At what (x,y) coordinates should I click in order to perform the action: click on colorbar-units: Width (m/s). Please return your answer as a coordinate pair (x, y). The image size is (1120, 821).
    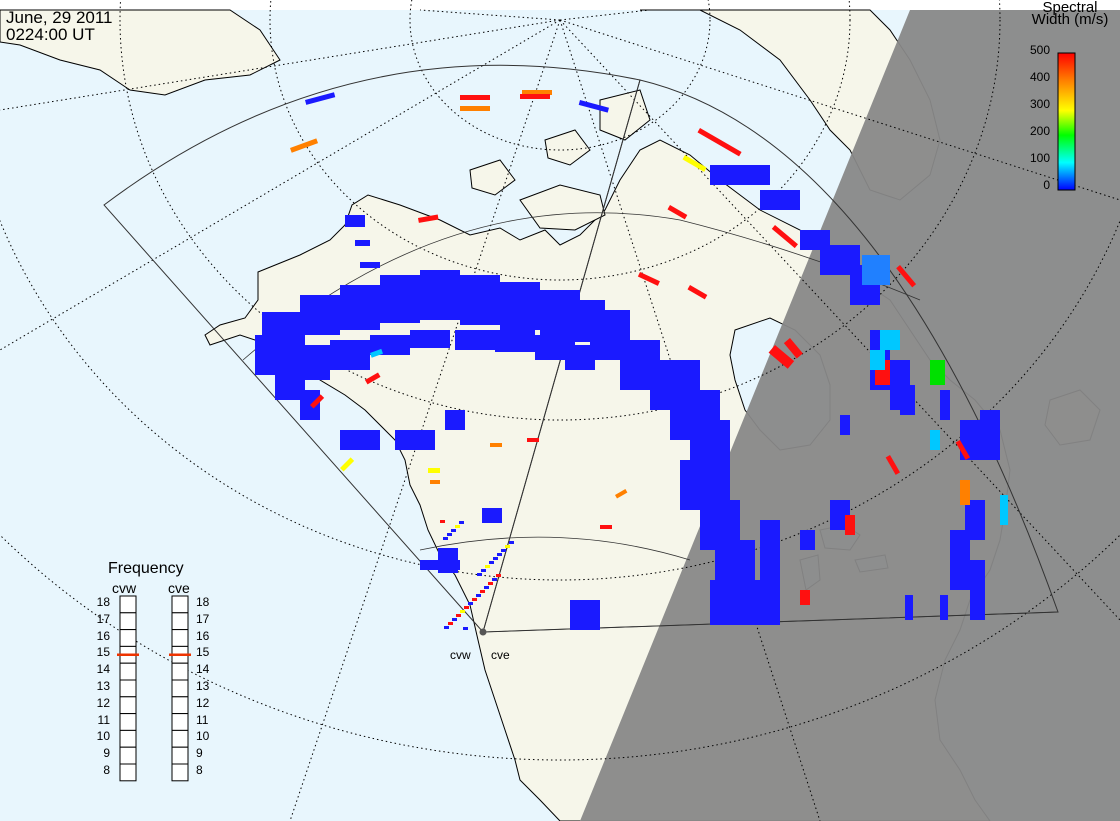
    Looking at the image, I should click on (1070, 19).